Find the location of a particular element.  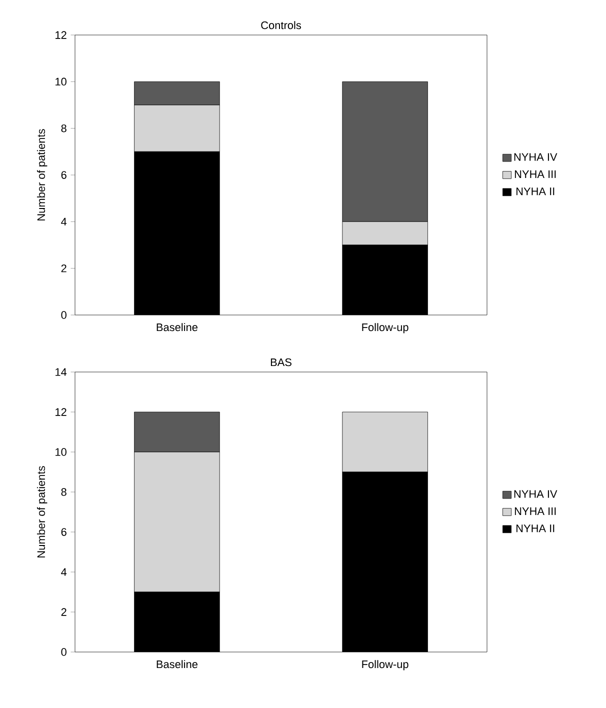

y-tick-label: 14 is located at coordinates (61, 372).